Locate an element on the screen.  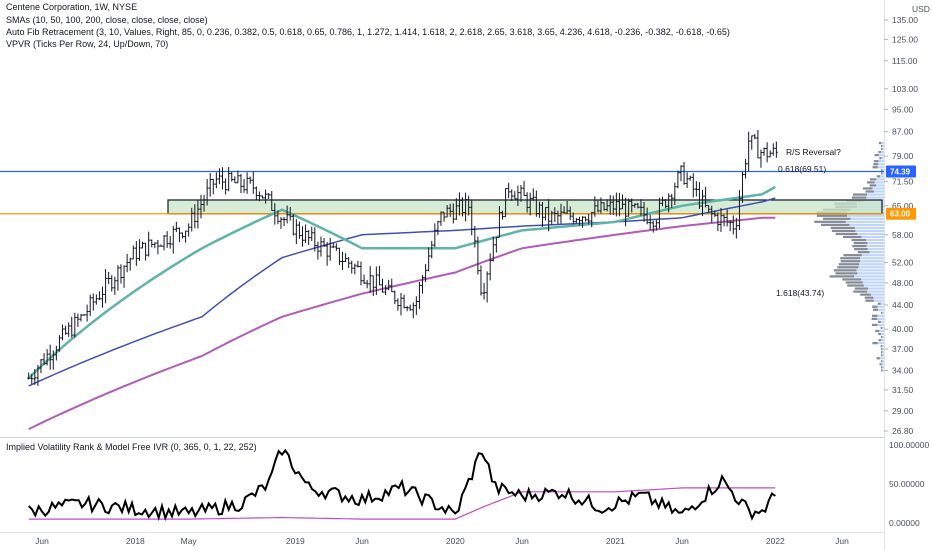
price-tag-label: 63.00 is located at coordinates (900, 214).